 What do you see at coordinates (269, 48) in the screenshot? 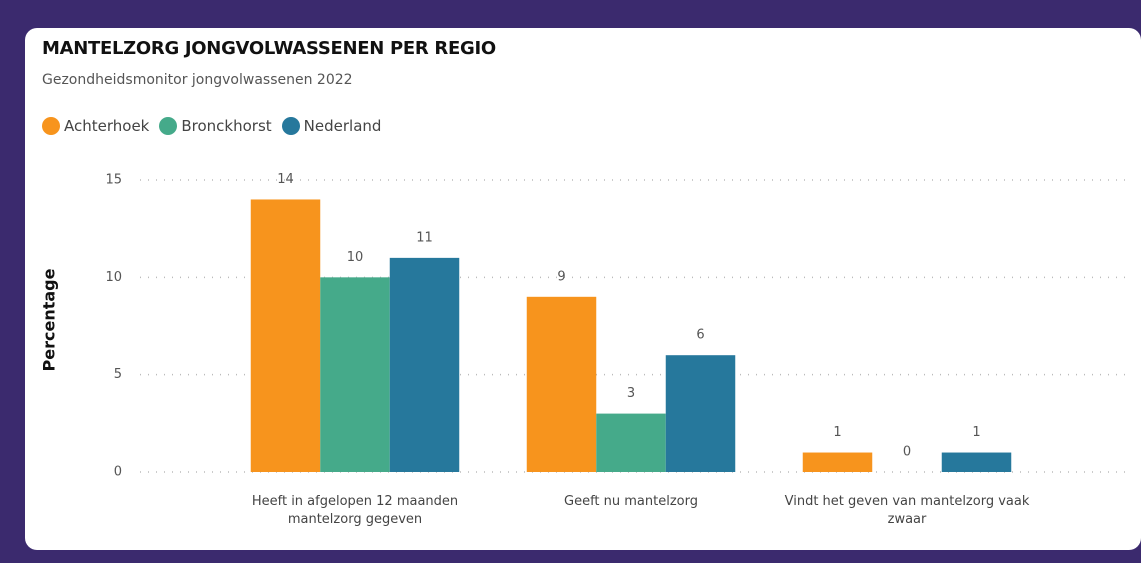
I see `chart-title: MANTELZORG JONGVOLWASSENEN PER REGIO` at bounding box center [269, 48].